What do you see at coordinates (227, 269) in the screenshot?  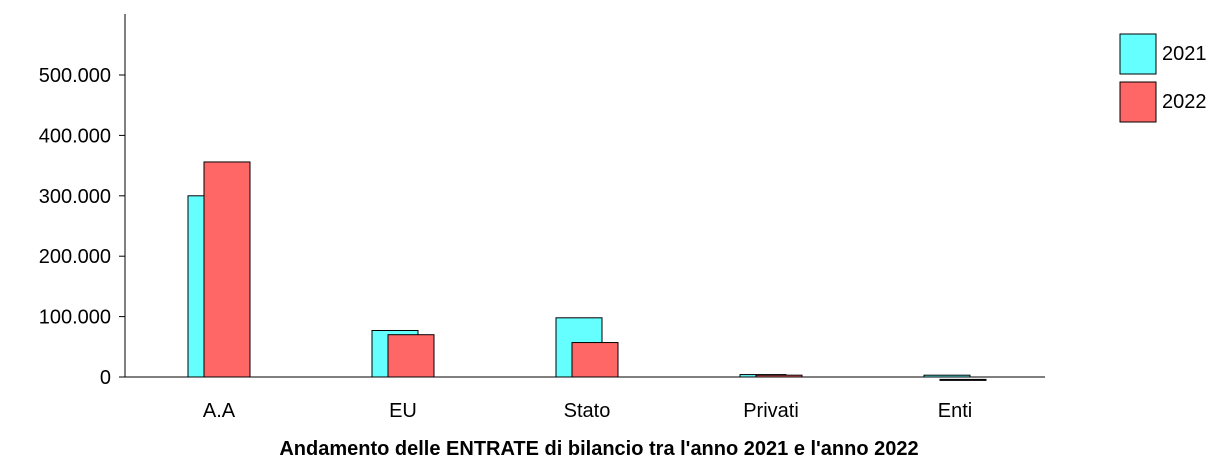 I see `bar-2022-a-a` at bounding box center [227, 269].